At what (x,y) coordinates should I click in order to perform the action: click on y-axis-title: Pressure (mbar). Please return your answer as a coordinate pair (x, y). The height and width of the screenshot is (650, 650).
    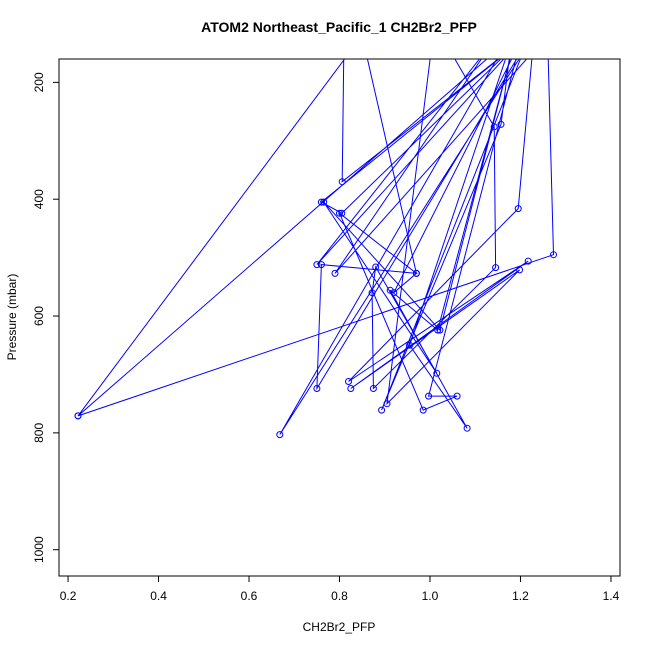
    Looking at the image, I should click on (12, 317).